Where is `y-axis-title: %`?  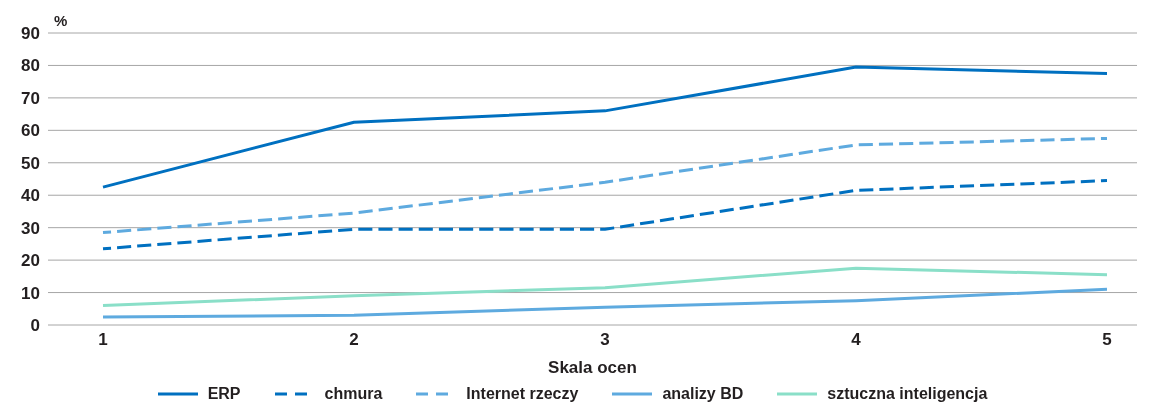 y-axis-title: % is located at coordinates (61, 20).